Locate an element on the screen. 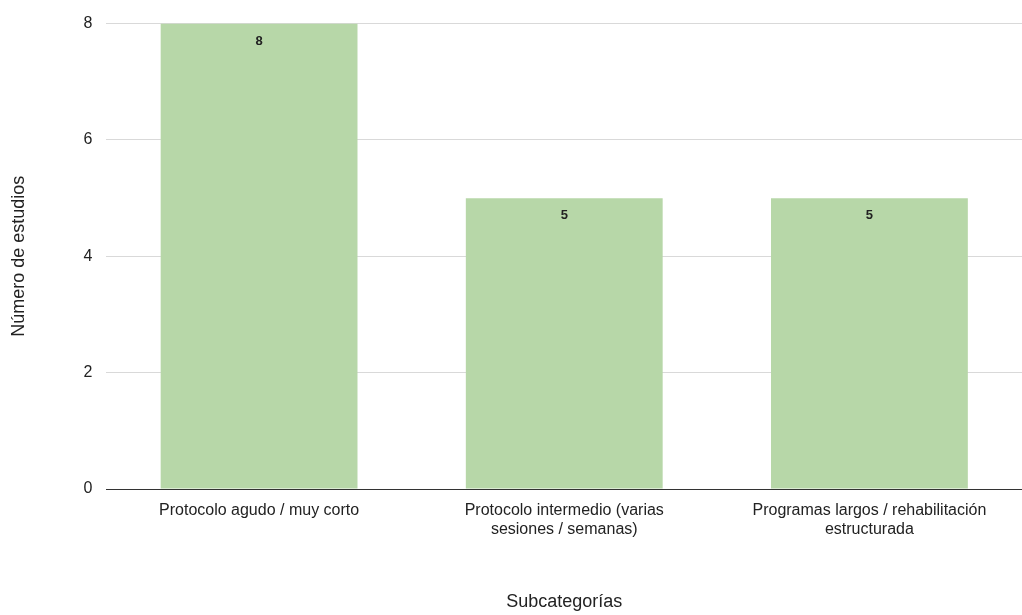 This screenshot has height=615, width=1022. x-tick-label: Protocolo intermedio (varias sesiones / semanas) is located at coordinates (564, 519).